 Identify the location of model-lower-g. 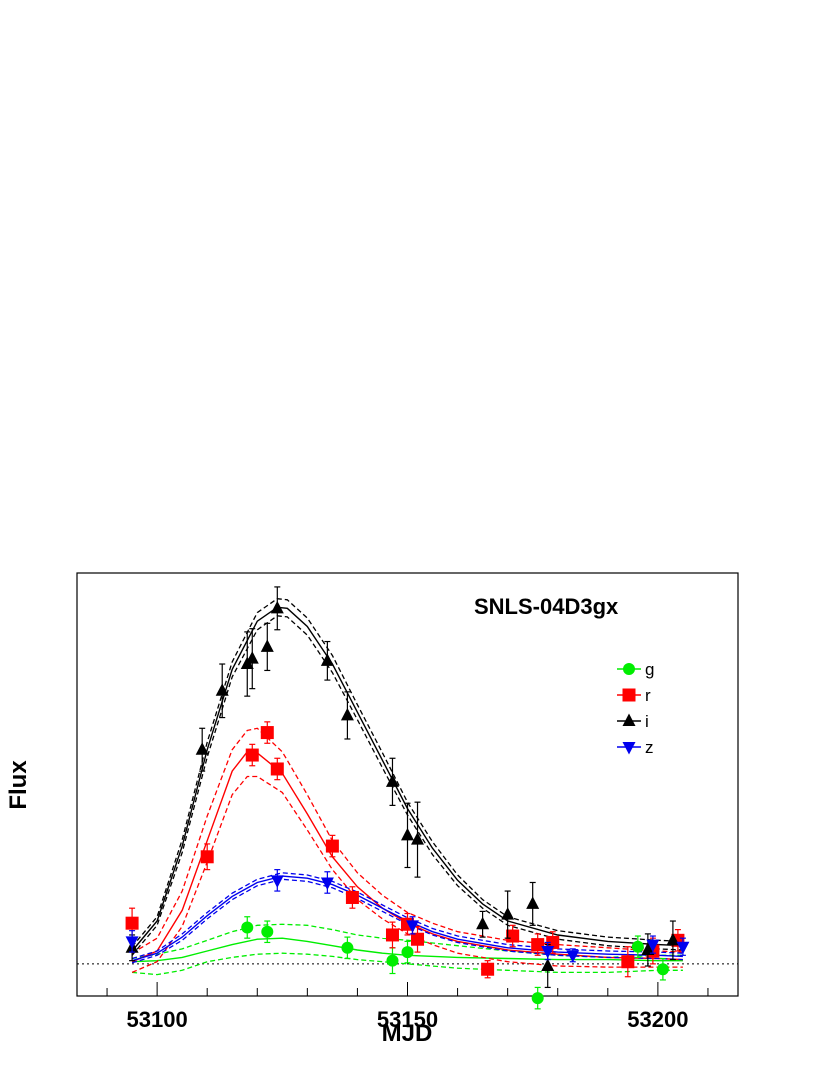
(407, 964).